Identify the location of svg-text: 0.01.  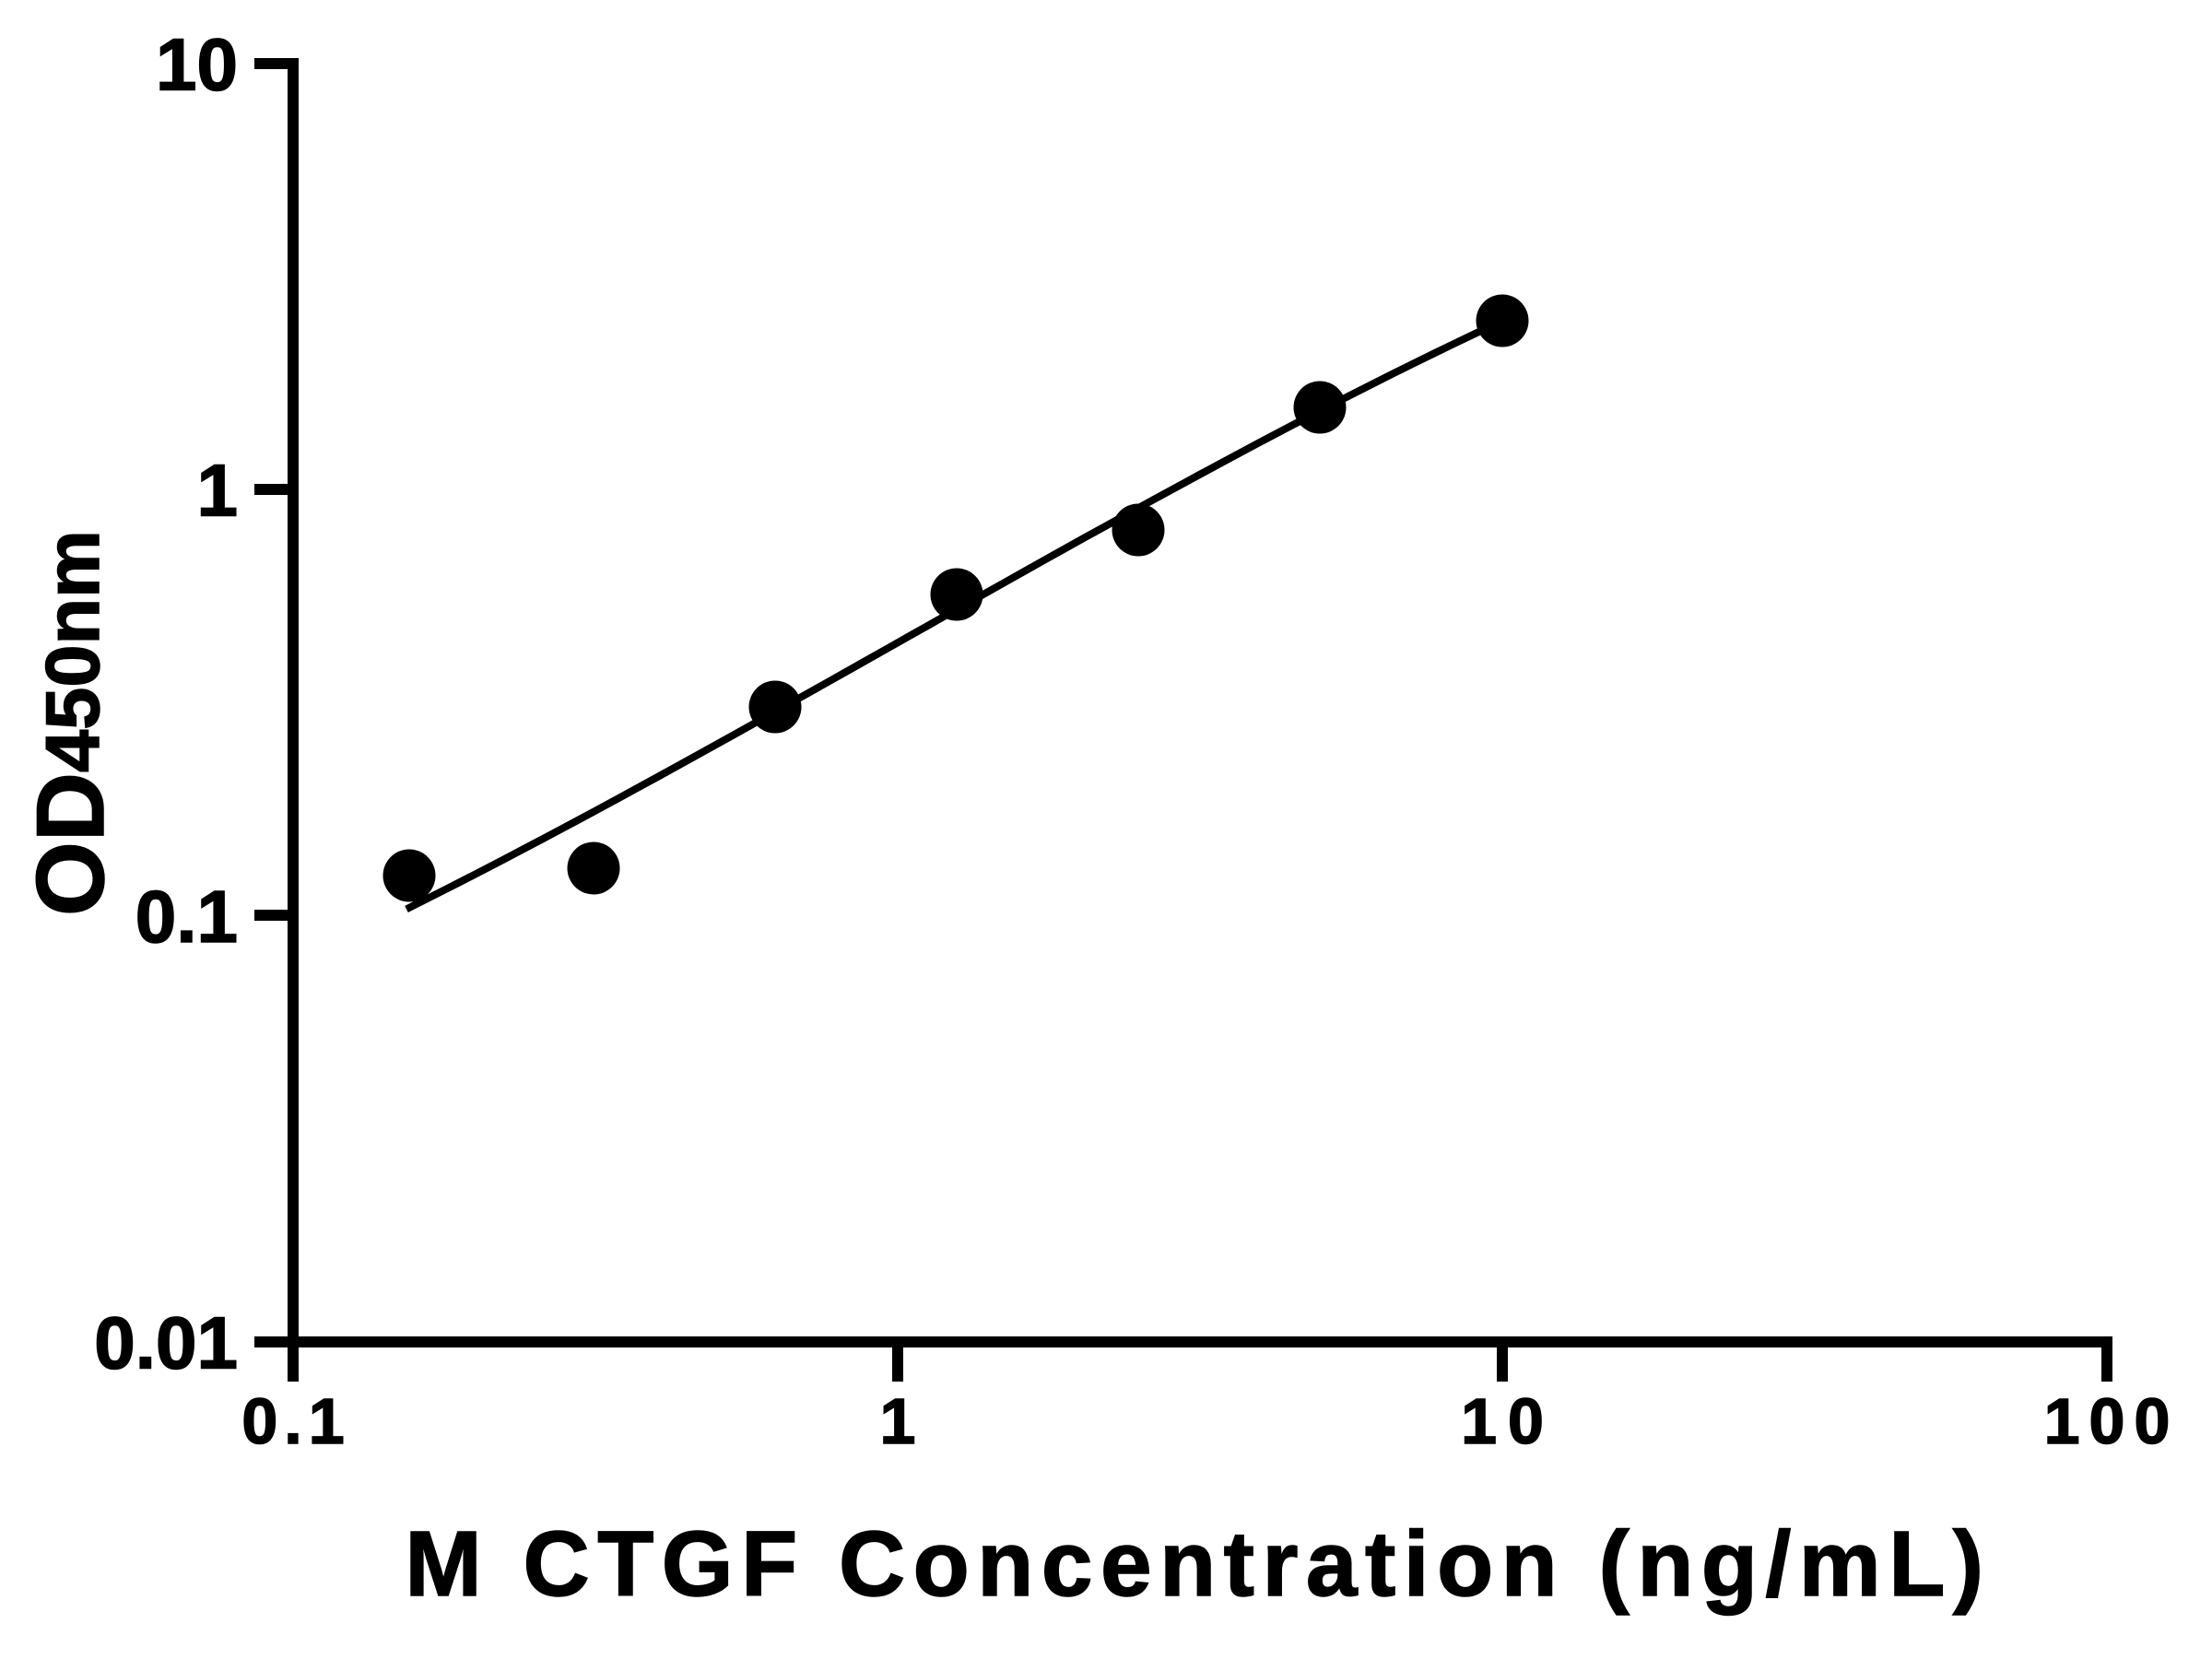
(166, 1343).